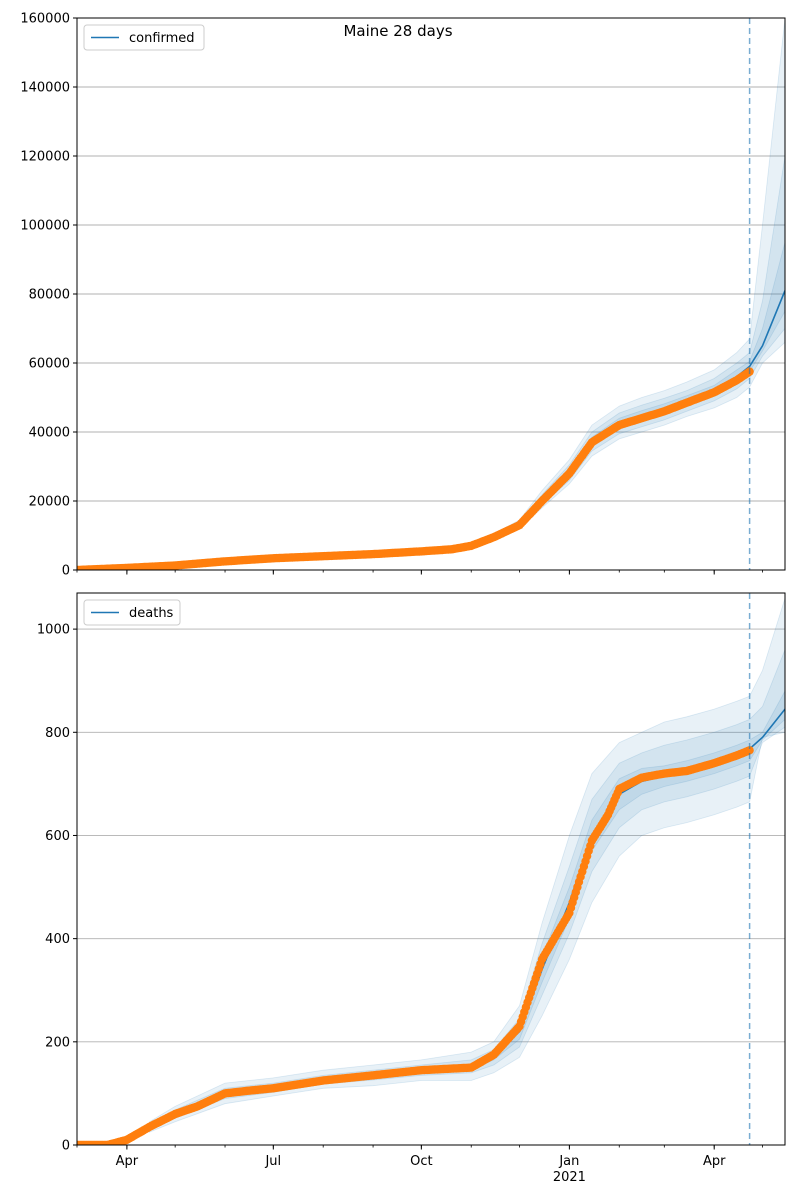  Describe the element at coordinates (749, 750) in the screenshot. I see `deaths-observed-point` at that location.